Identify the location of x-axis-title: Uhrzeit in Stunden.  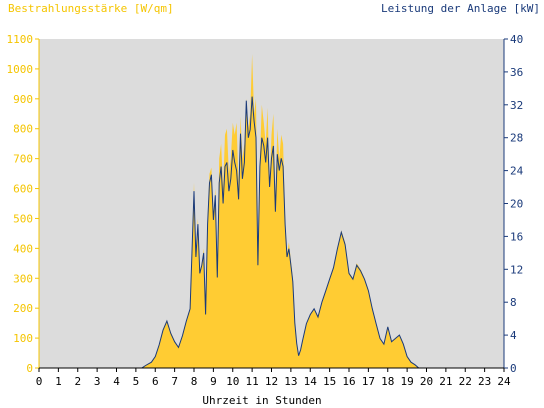
(261, 400).